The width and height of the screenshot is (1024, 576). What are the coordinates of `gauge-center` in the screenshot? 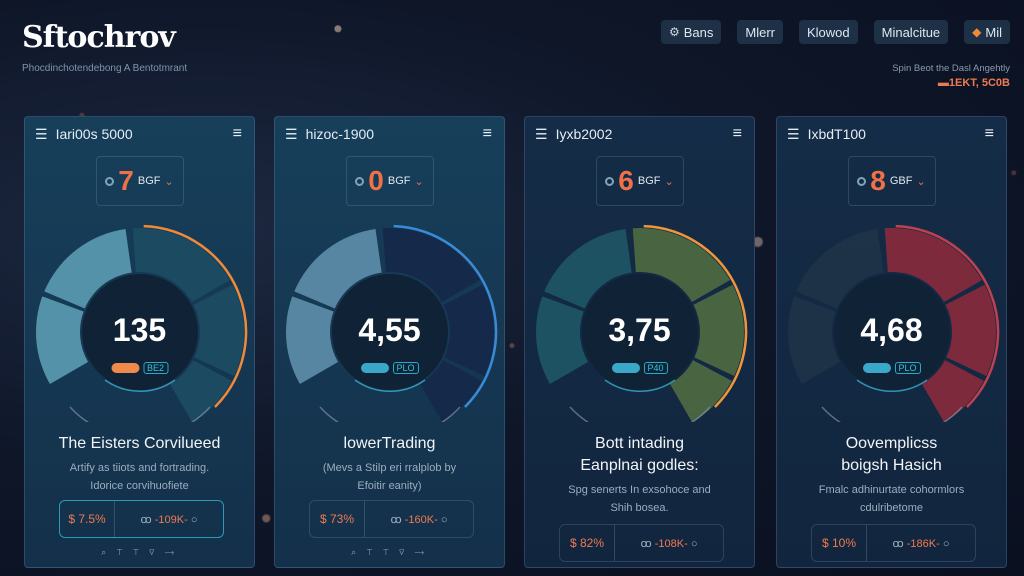 It's located at (640, 332).